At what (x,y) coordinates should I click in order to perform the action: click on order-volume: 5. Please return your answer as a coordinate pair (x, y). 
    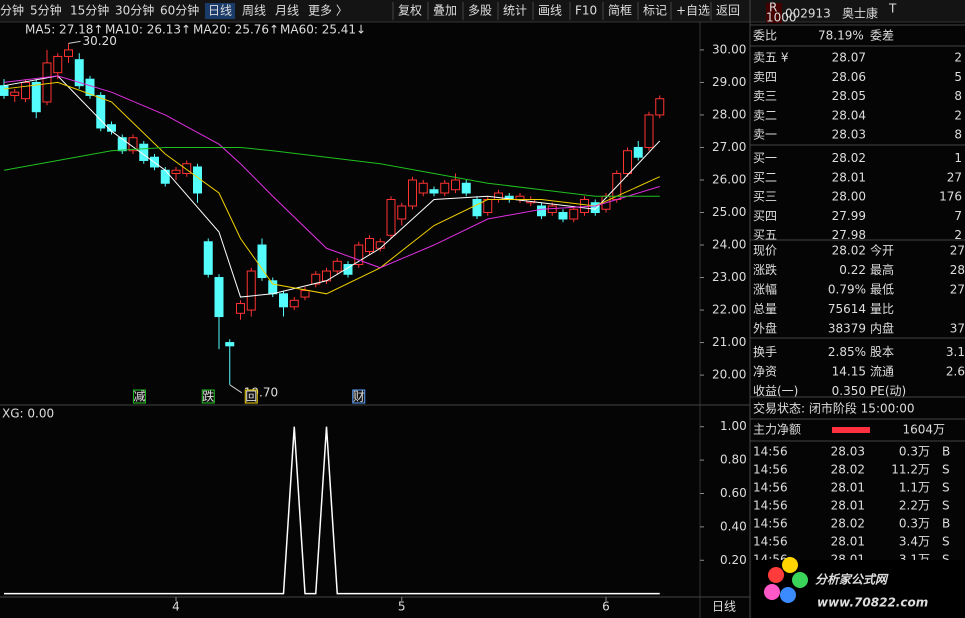
    Looking at the image, I should click on (958, 77).